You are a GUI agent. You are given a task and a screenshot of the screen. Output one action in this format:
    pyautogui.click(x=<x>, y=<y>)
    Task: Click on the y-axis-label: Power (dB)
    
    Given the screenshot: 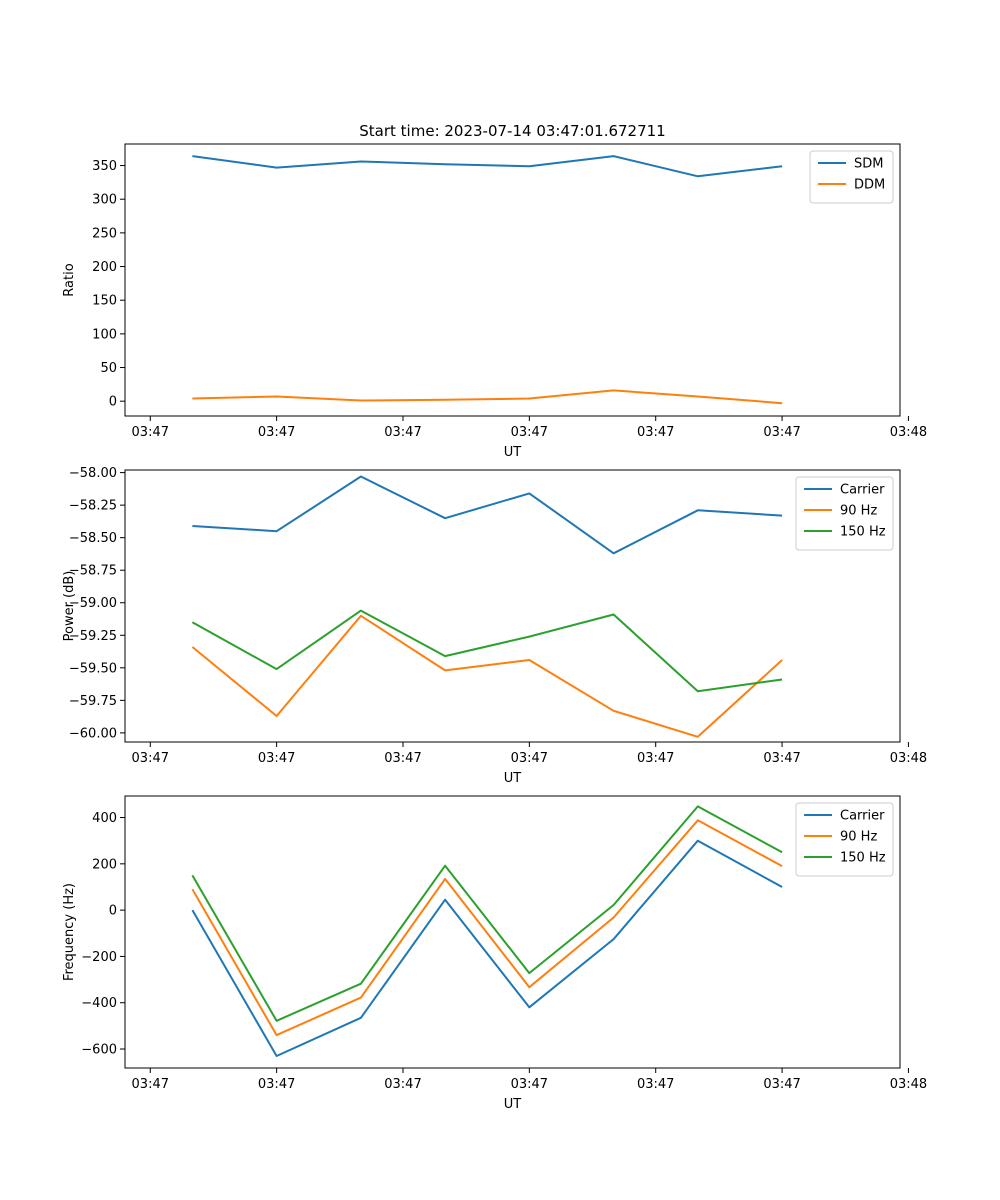 What is the action you would take?
    pyautogui.click(x=69, y=606)
    